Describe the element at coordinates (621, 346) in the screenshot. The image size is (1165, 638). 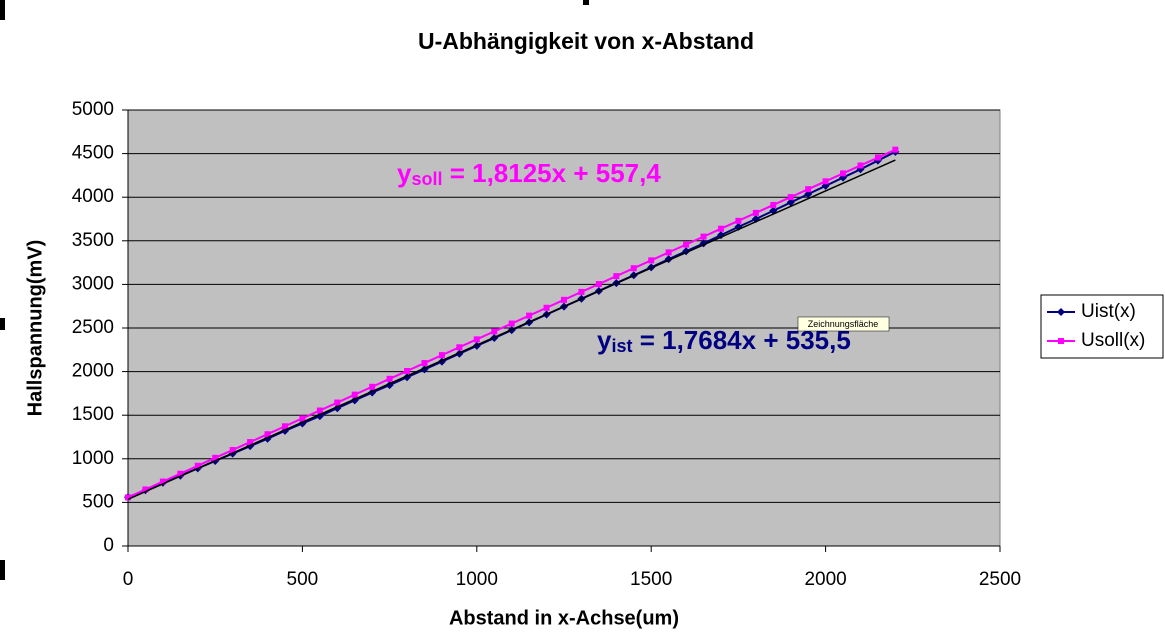
I see `equation-part: ist` at that location.